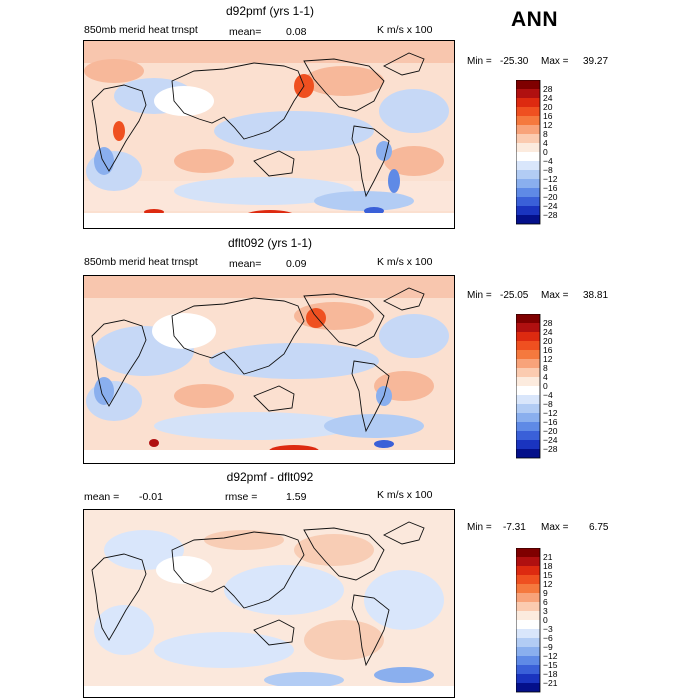 This screenshot has width=700, height=700. Describe the element at coordinates (555, 61) in the screenshot. I see `panel-1-max-label: Max =` at that location.